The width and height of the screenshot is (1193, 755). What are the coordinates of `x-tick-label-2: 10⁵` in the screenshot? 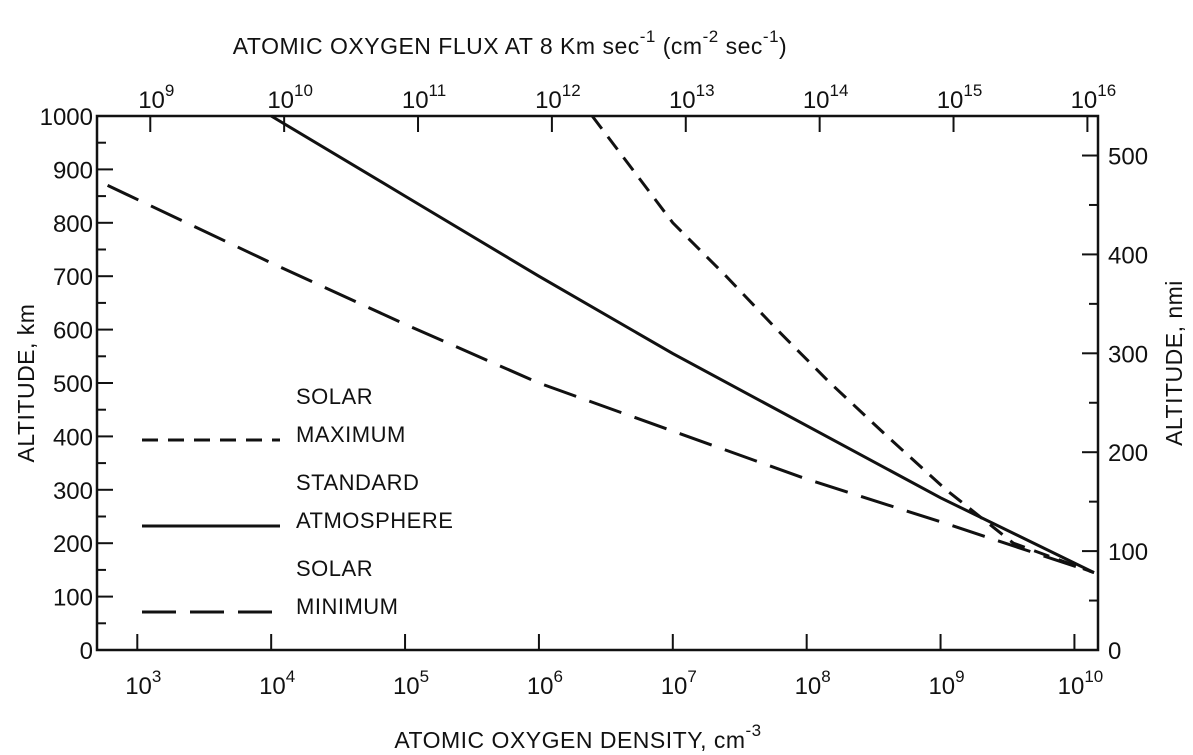 It's located at (411, 683).